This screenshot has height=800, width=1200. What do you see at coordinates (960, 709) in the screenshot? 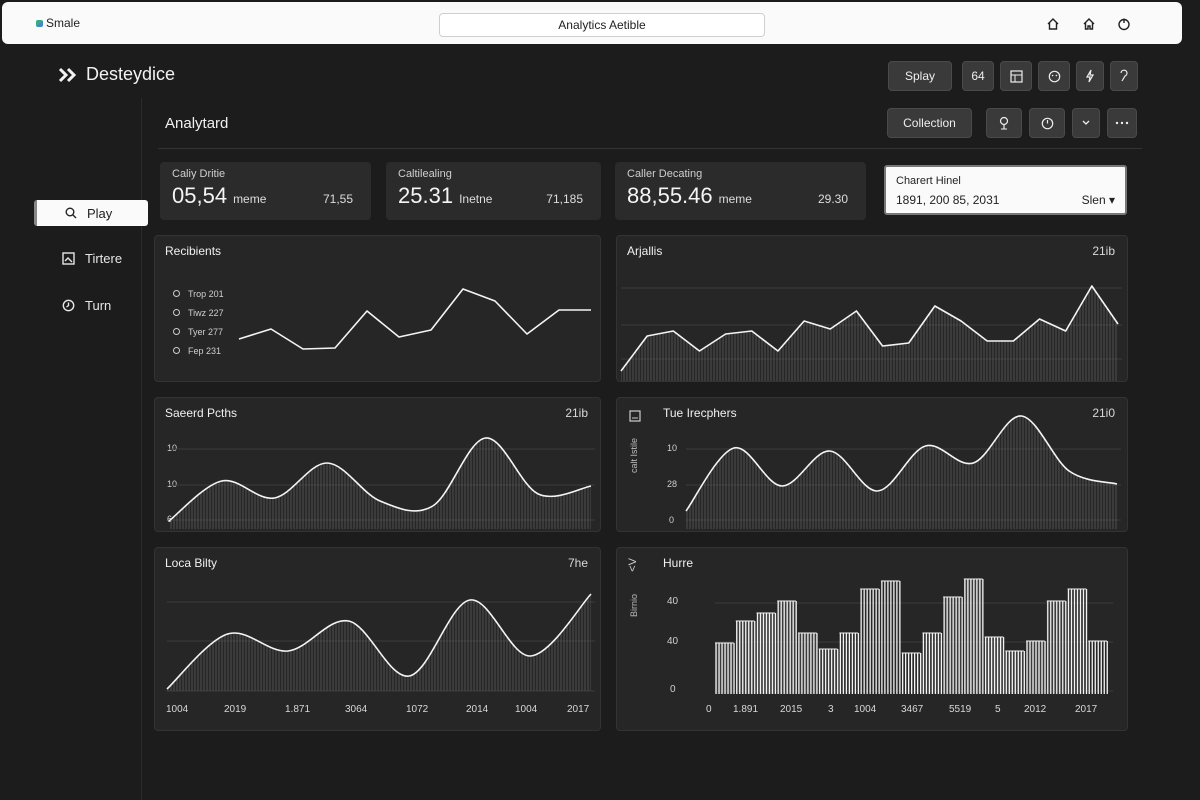
I see `x-tick: 5519` at bounding box center [960, 709].